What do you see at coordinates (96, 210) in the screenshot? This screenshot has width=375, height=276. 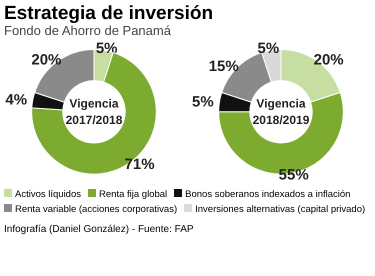 I see `legend-label: Renta variable (acciones corporativas)` at bounding box center [96, 210].